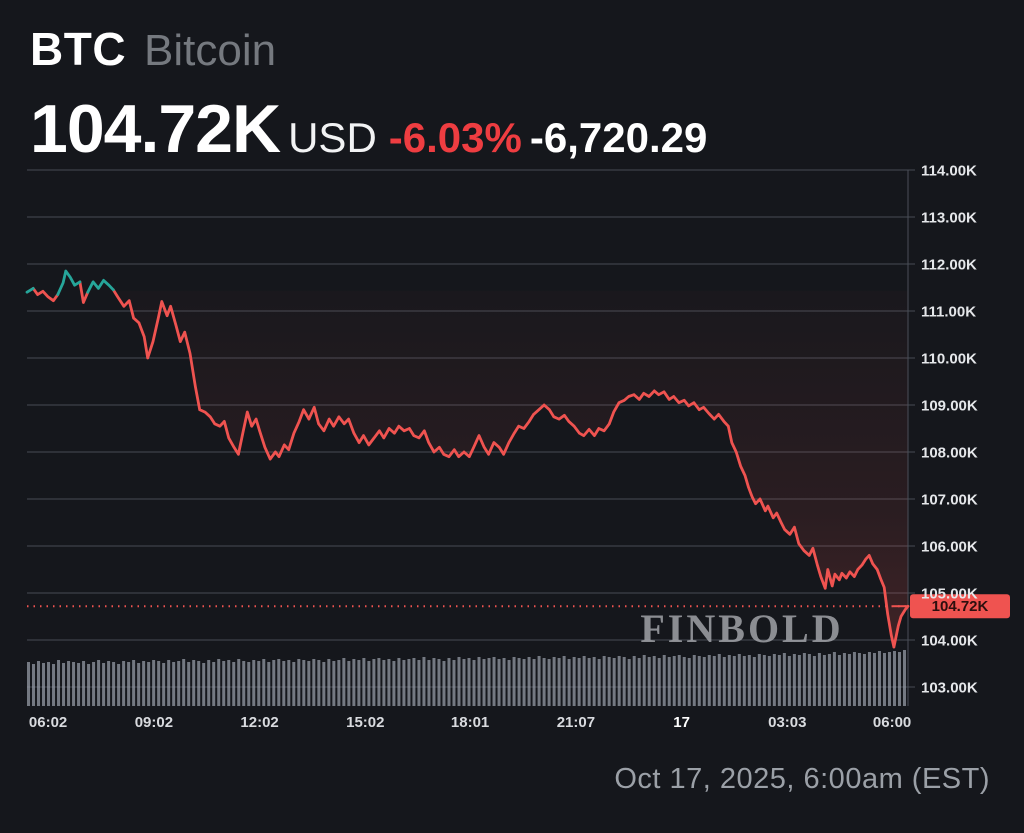 The width and height of the screenshot is (1024, 833). What do you see at coordinates (949, 547) in the screenshot?
I see `svg-text: 106.00K` at bounding box center [949, 547].